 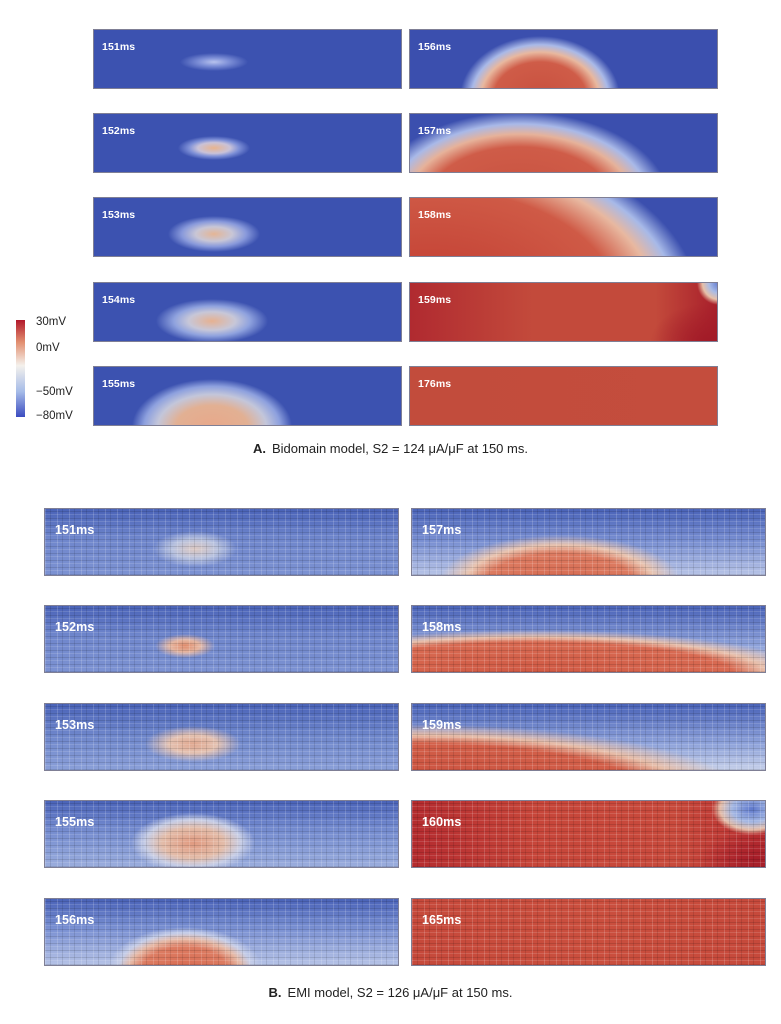 I want to click on bidomain-frame-156ms: 156ms, so click(x=563, y=59).